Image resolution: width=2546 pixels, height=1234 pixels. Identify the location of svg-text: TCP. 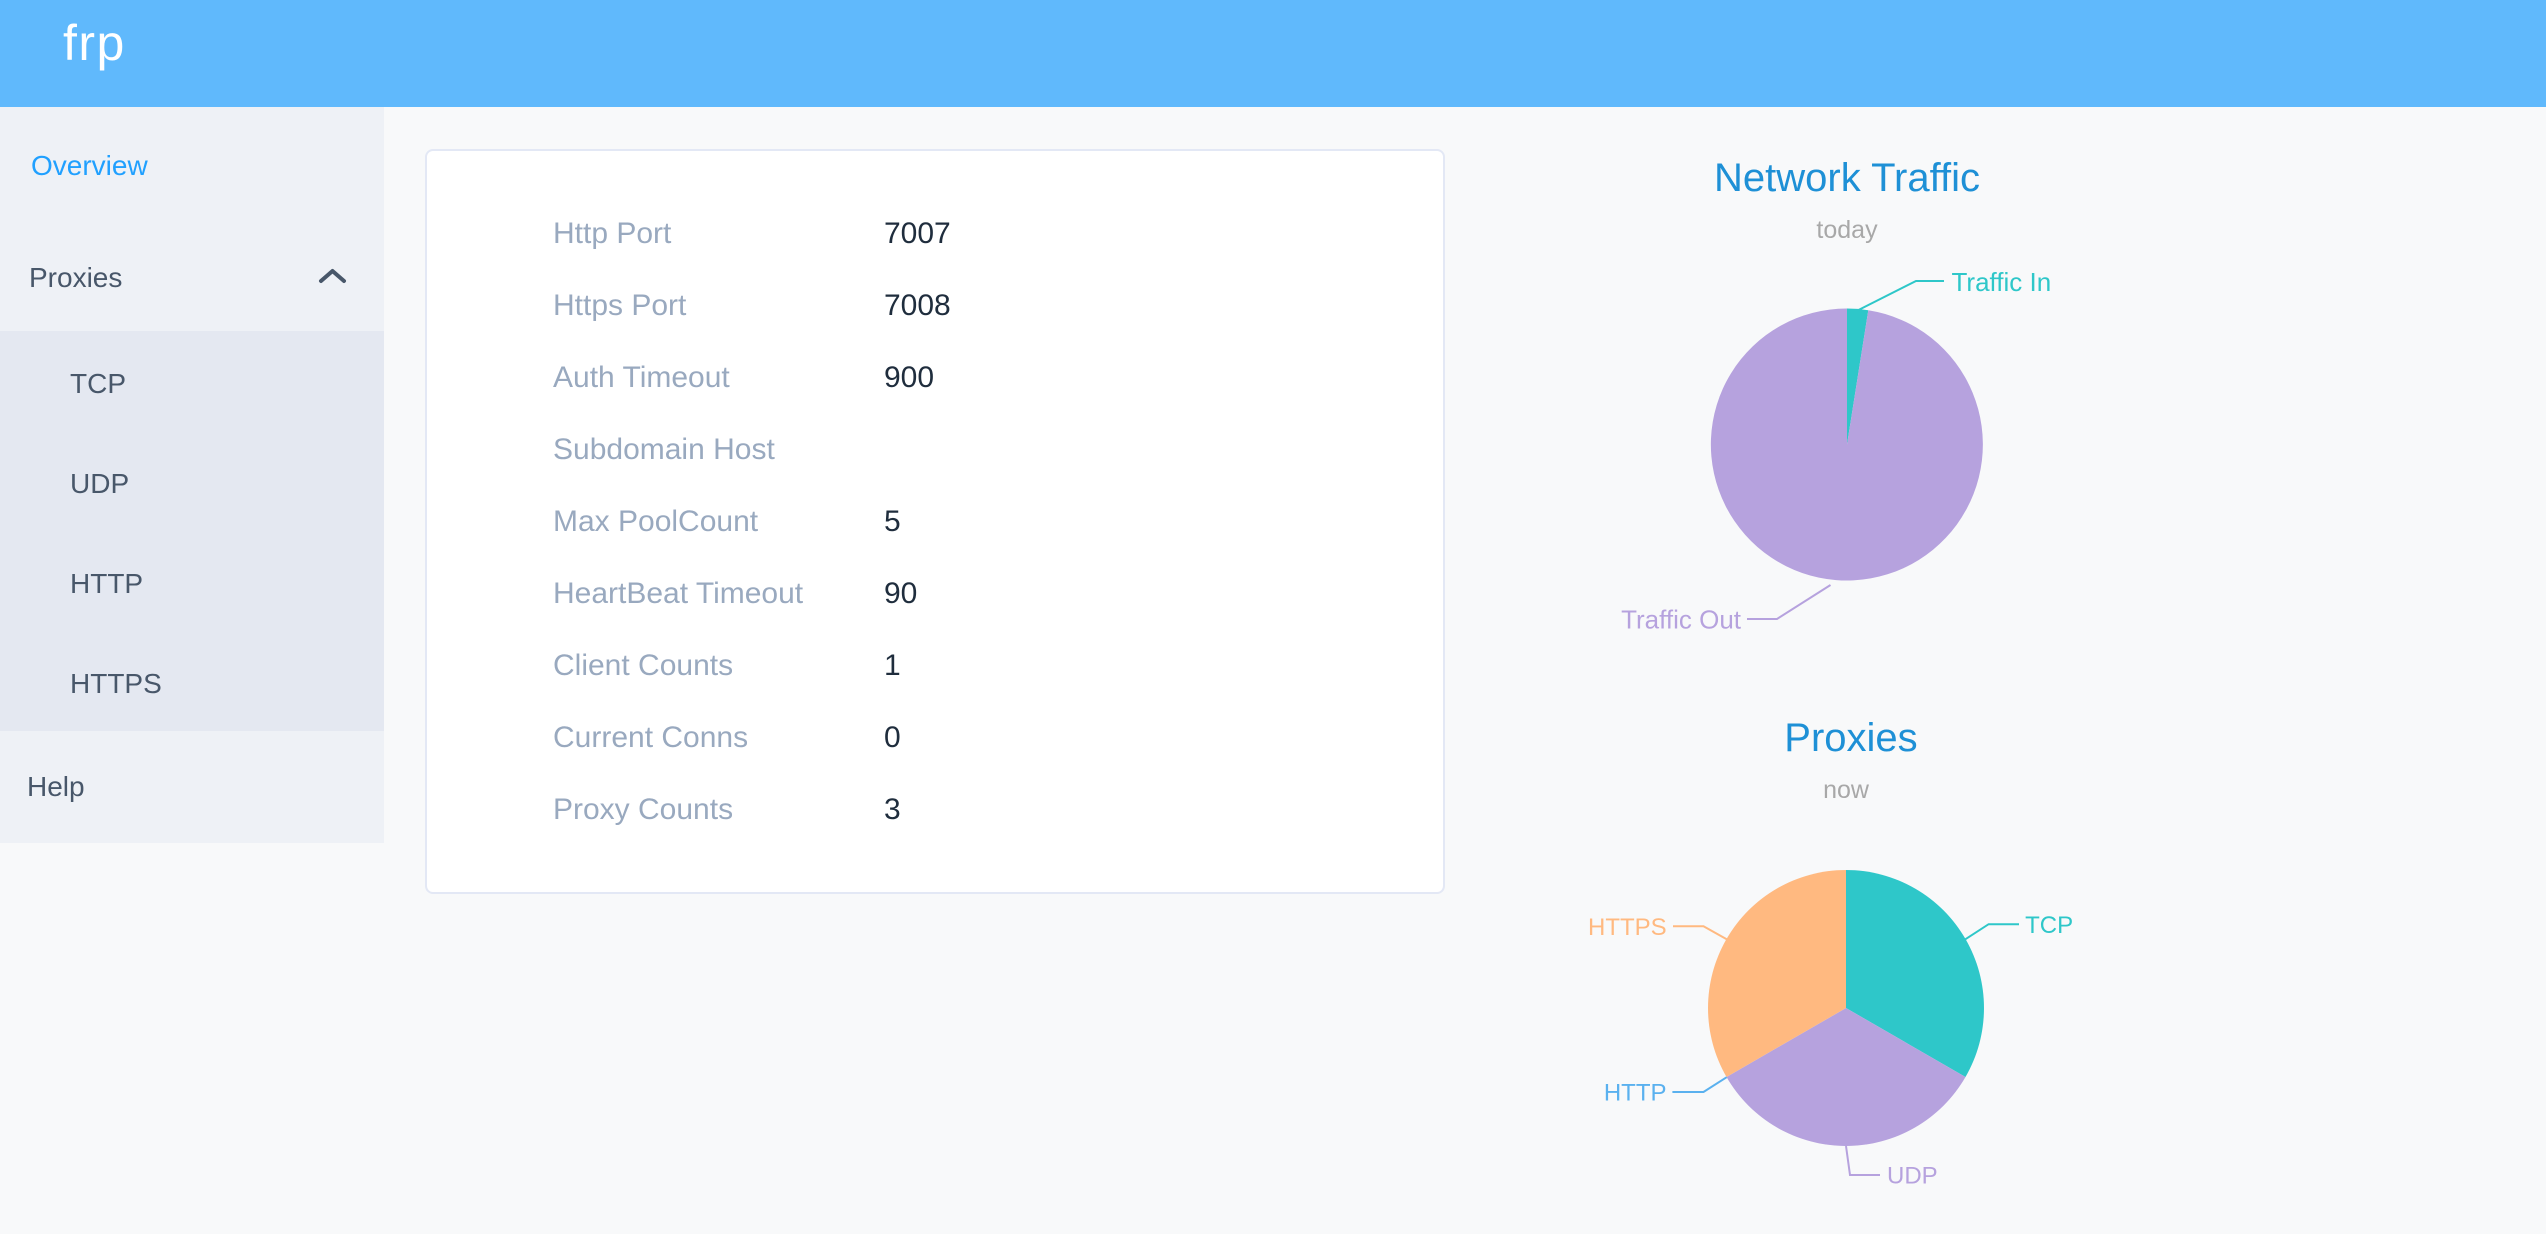
(2049, 925).